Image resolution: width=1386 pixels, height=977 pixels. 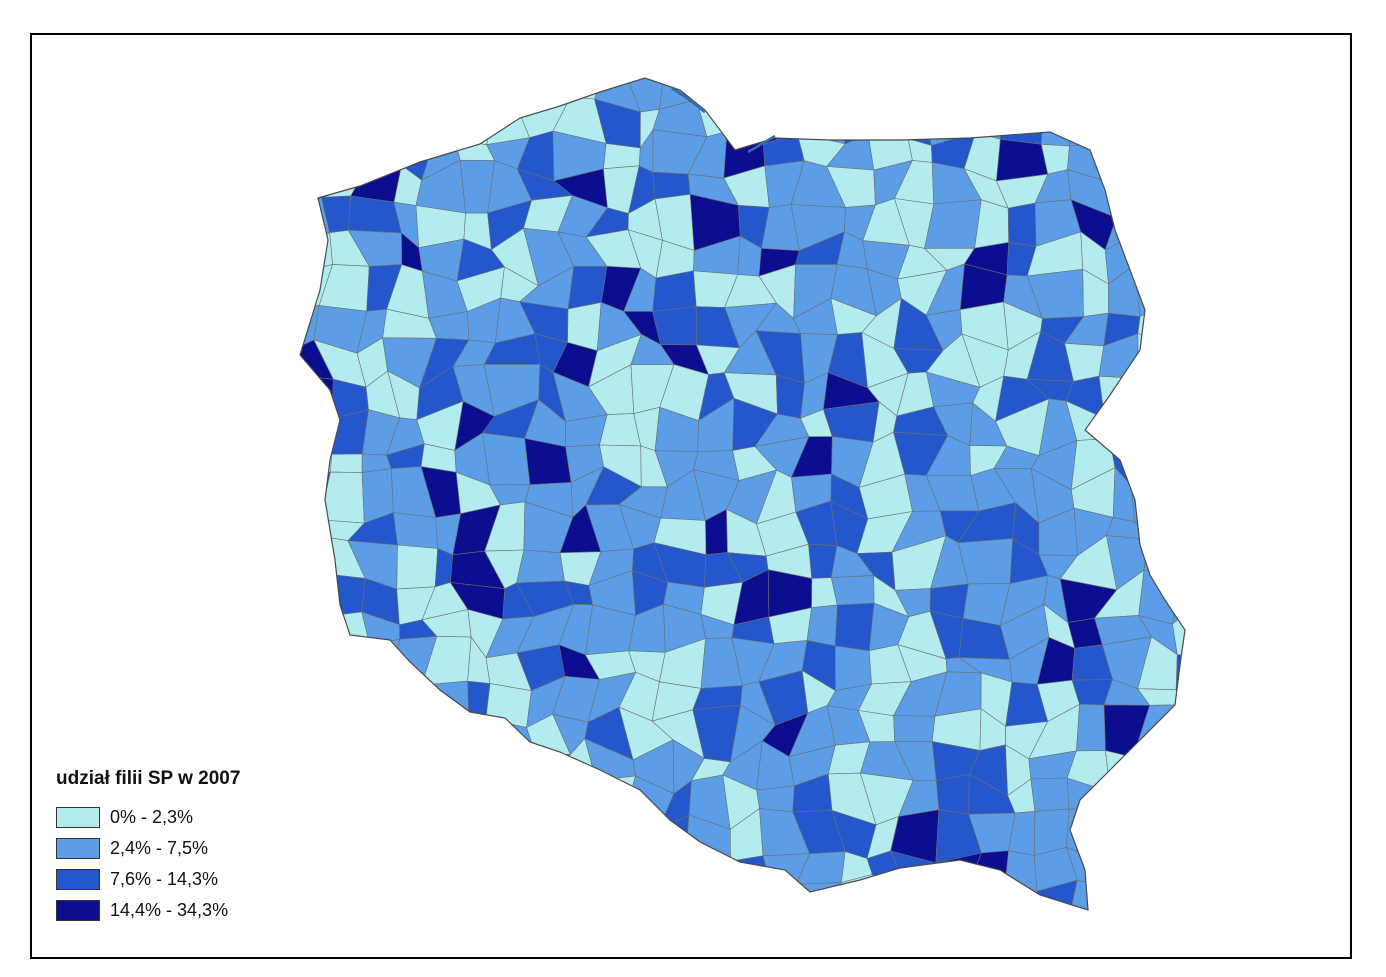 I want to click on legend-title: udział filii SP w 2007, so click(x=148, y=778).